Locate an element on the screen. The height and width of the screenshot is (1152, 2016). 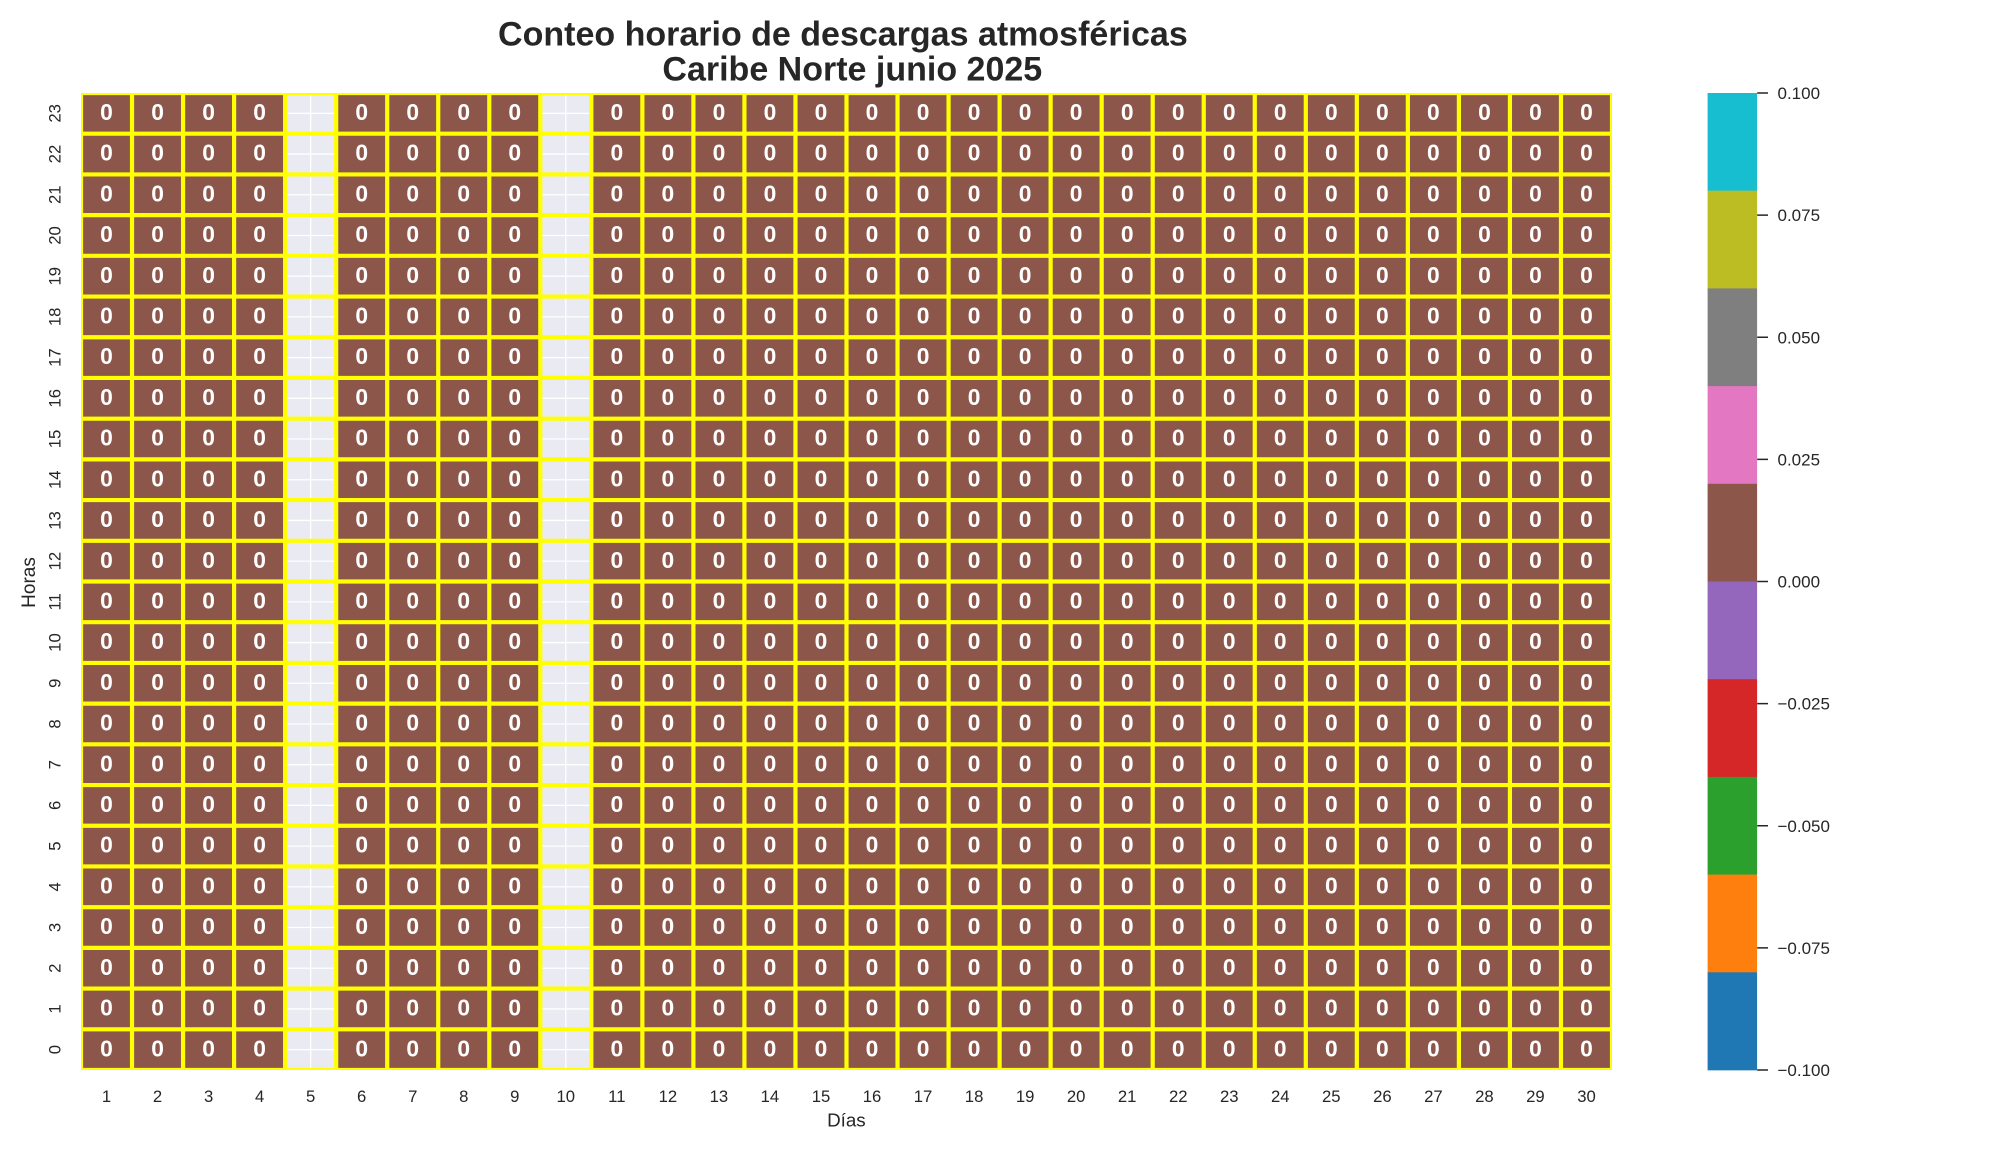
svg-text: 19 is located at coordinates (54, 276).